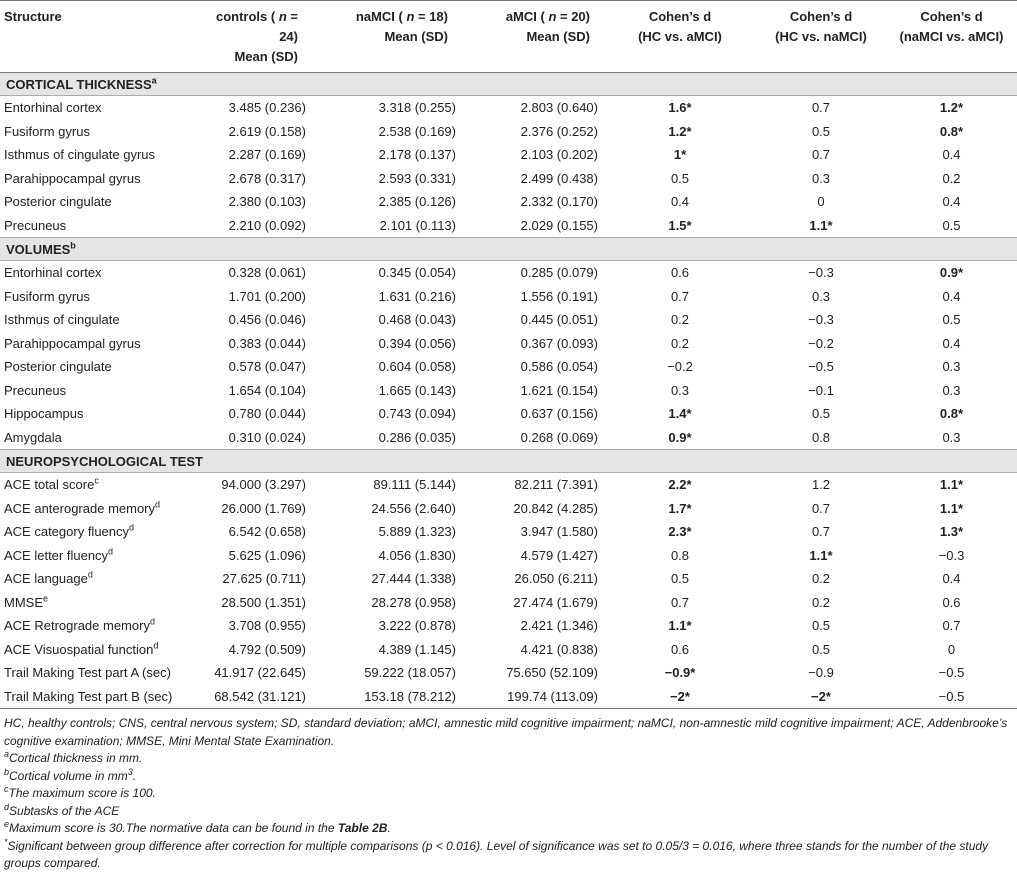 The width and height of the screenshot is (1017, 879). Describe the element at coordinates (821, 485) in the screenshot. I see `value-cell: 1.2` at that location.